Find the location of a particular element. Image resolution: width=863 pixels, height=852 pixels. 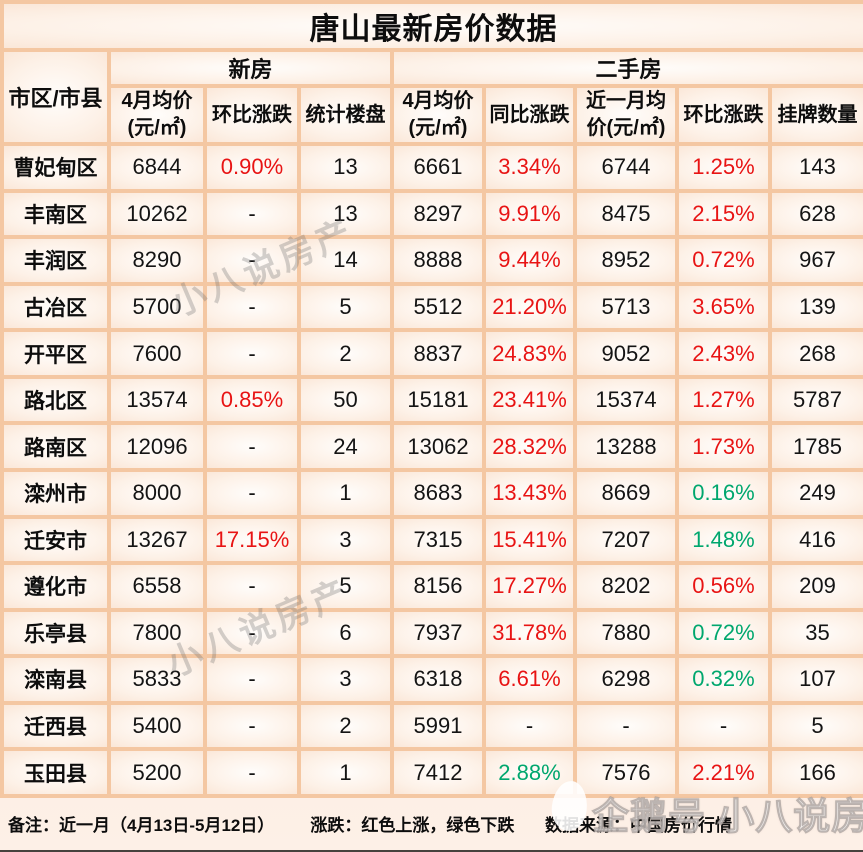

data-cell: 7315 is located at coordinates (438, 540).